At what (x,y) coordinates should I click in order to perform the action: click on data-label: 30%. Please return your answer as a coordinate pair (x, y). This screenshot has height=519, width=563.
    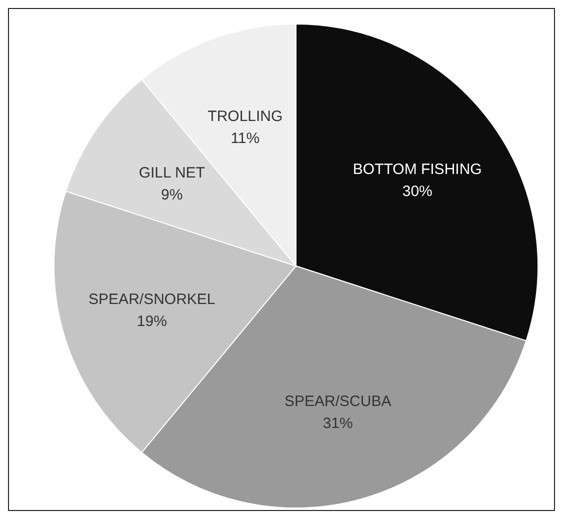
    Looking at the image, I should click on (417, 191).